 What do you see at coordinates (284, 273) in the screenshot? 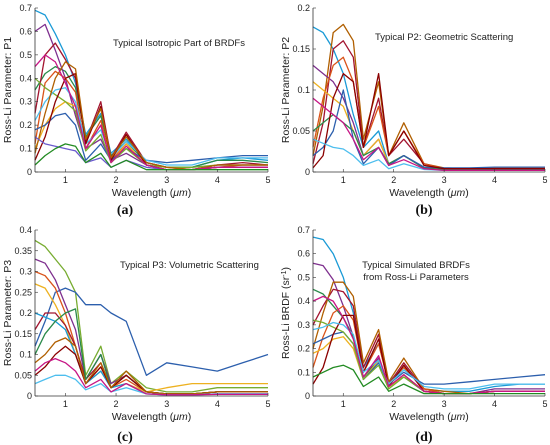
I see `y-axis-label-part: -1` at bounding box center [284, 273].